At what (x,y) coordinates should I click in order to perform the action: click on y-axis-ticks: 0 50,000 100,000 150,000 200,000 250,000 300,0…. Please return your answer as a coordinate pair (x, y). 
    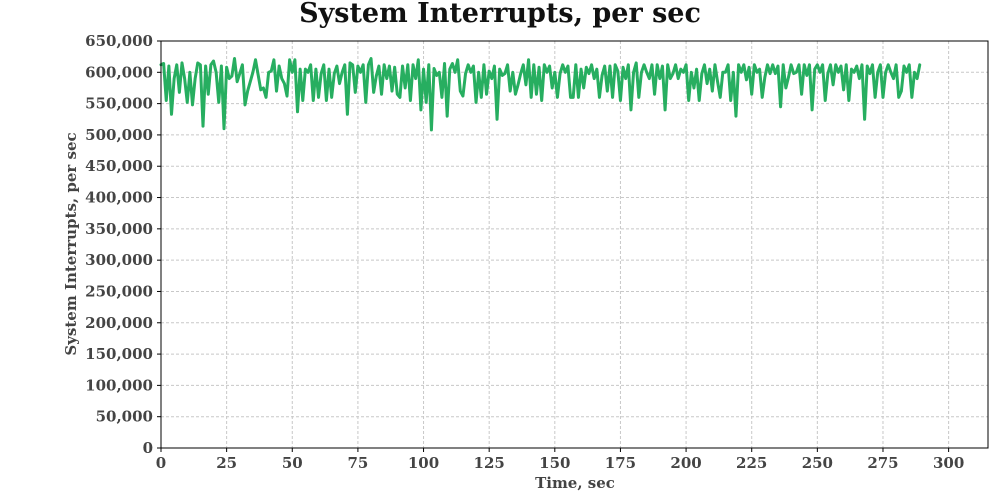
    Looking at the image, I should click on (123, 244).